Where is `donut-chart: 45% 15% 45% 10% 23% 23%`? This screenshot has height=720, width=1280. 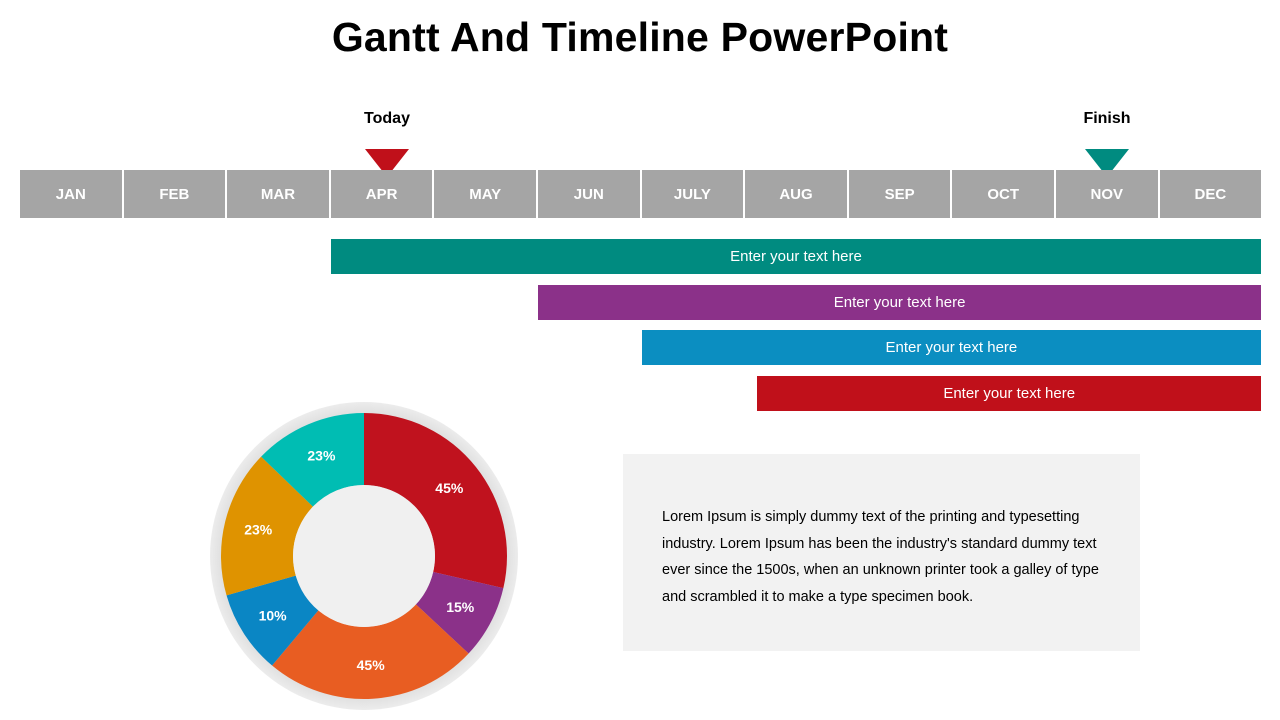
donut-chart: 45% 15% 45% 10% 23% 23% is located at coordinates (364, 556).